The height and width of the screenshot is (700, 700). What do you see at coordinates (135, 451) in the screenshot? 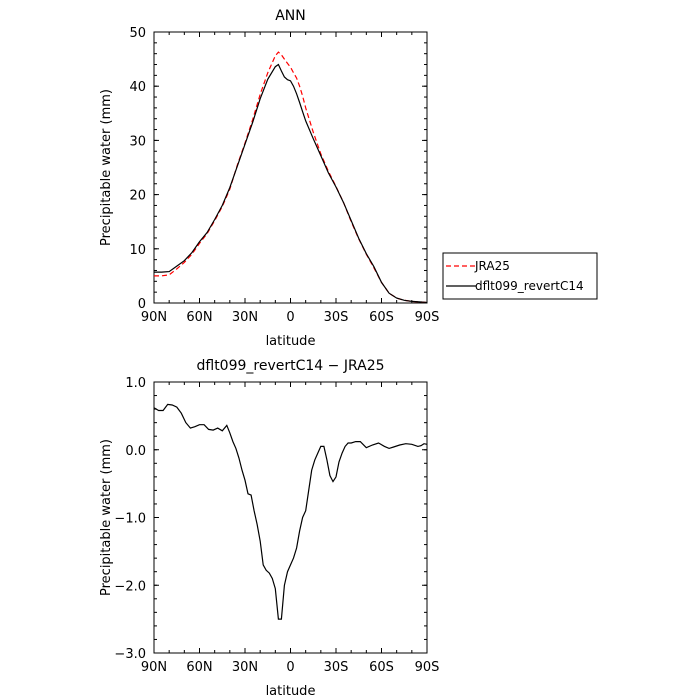
I see `y-tick-label: 0.0` at bounding box center [135, 451].